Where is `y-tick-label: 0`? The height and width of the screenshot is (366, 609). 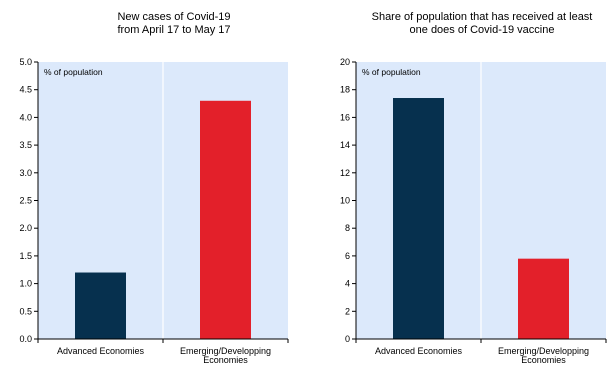
y-tick-label: 0 is located at coordinates (347, 339).